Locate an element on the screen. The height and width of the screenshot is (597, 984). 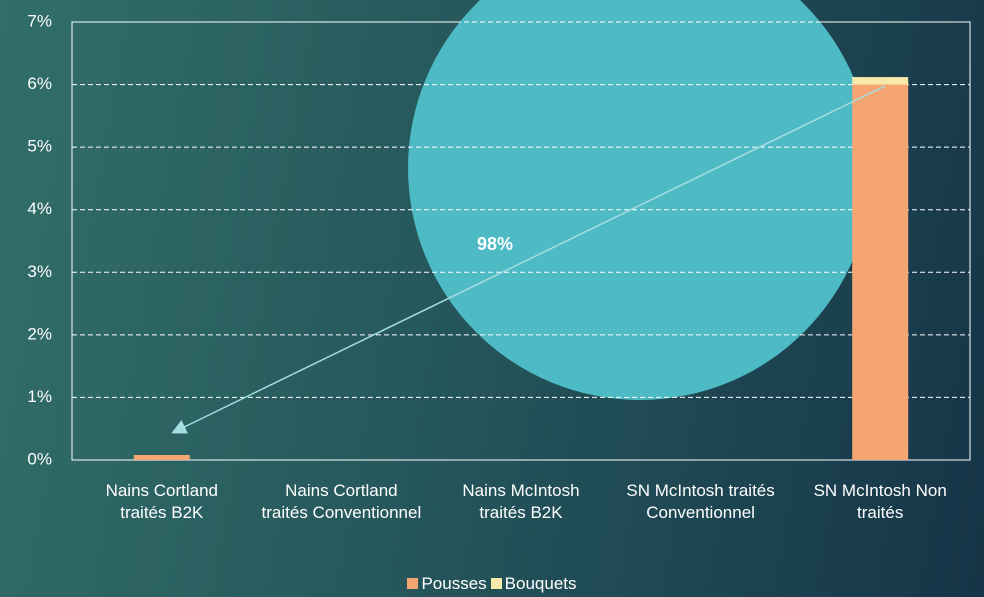
legend-item: Pousses is located at coordinates (447, 584).